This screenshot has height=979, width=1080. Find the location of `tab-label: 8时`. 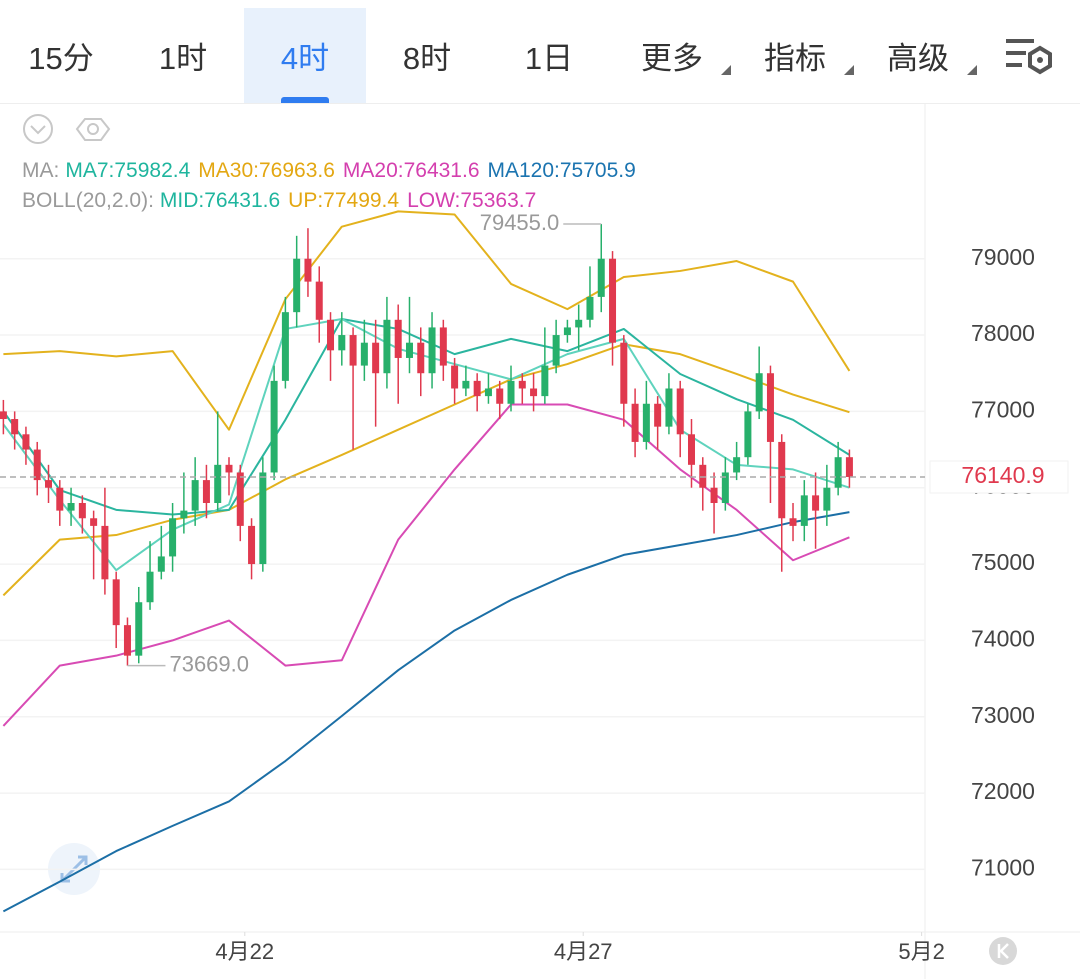

tab-label: 8时 is located at coordinates (427, 58).